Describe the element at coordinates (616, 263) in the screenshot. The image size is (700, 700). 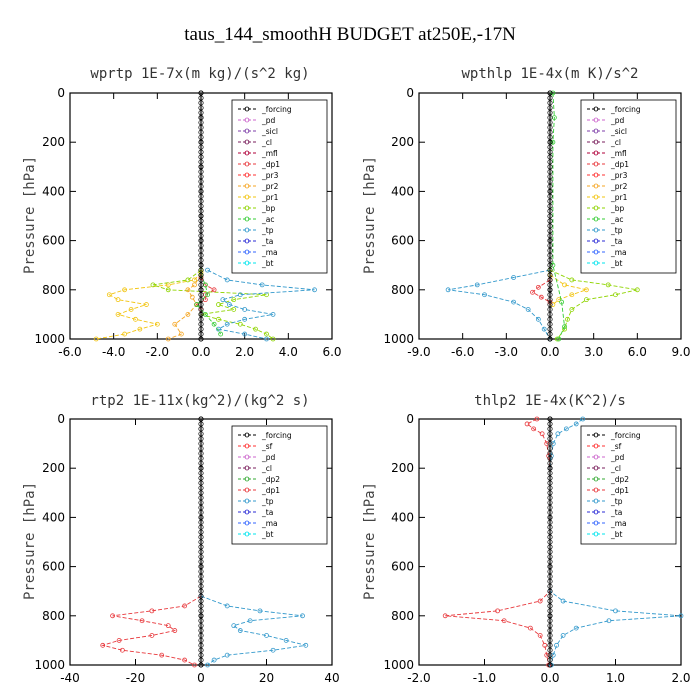
I see `legend-label: _bt` at that location.